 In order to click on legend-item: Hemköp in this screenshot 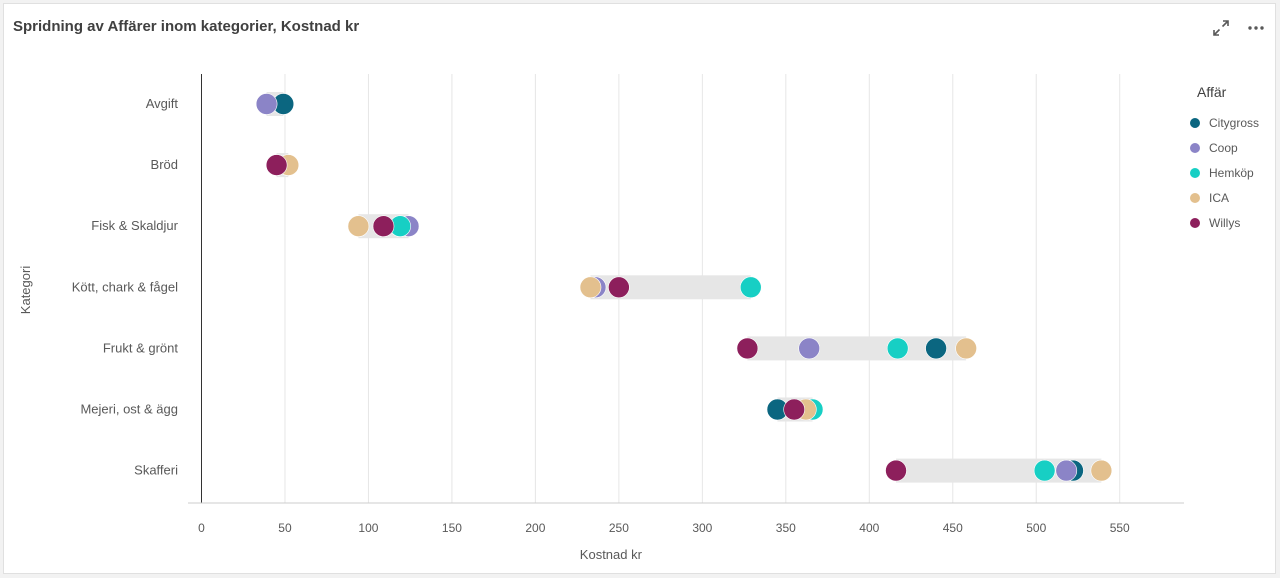, I will do `click(1233, 172)`.